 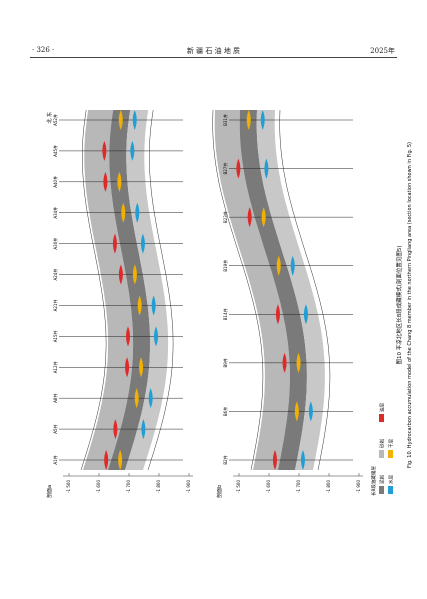 I want to click on well-label: A40井, so click(x=55, y=182).